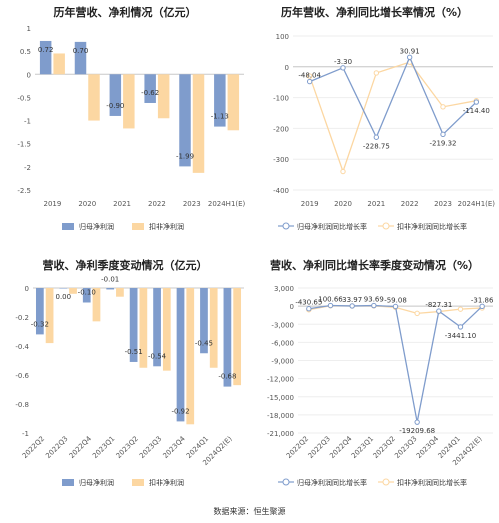  What do you see at coordinates (125, 265) in the screenshot?
I see `chart-title: 营收、净利季度变动情况（亿元）` at bounding box center [125, 265].